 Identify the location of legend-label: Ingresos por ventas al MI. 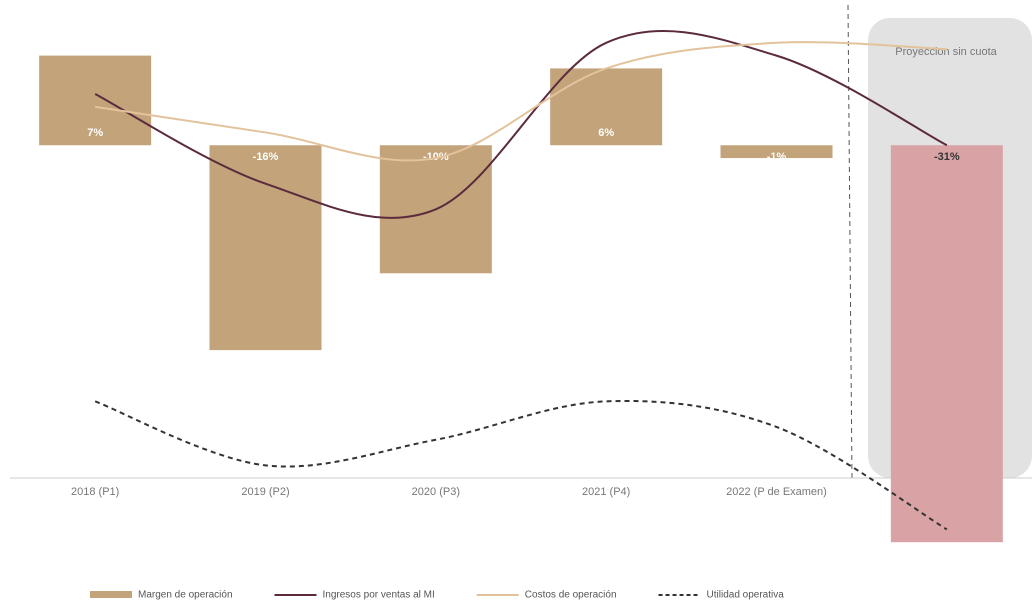
(379, 595).